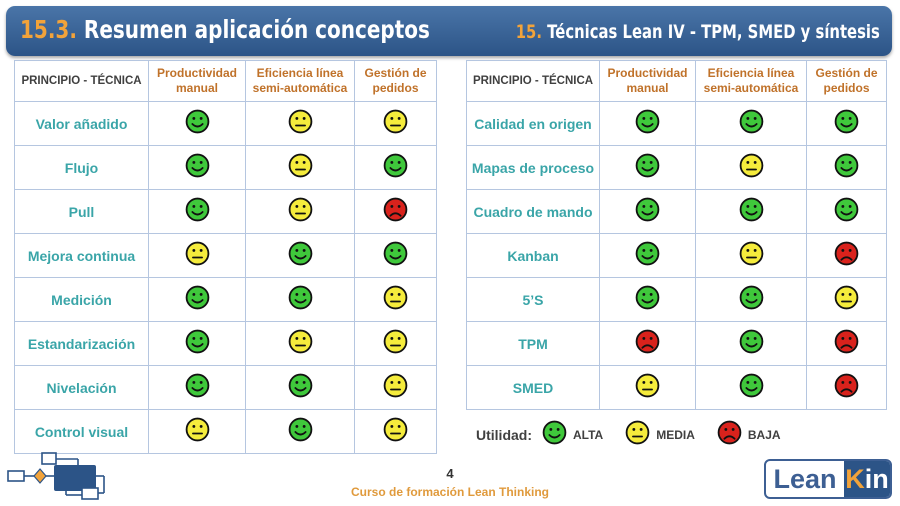 The height and width of the screenshot is (506, 900). What do you see at coordinates (675, 435) in the screenshot?
I see `legend-media: MEDIA` at bounding box center [675, 435].